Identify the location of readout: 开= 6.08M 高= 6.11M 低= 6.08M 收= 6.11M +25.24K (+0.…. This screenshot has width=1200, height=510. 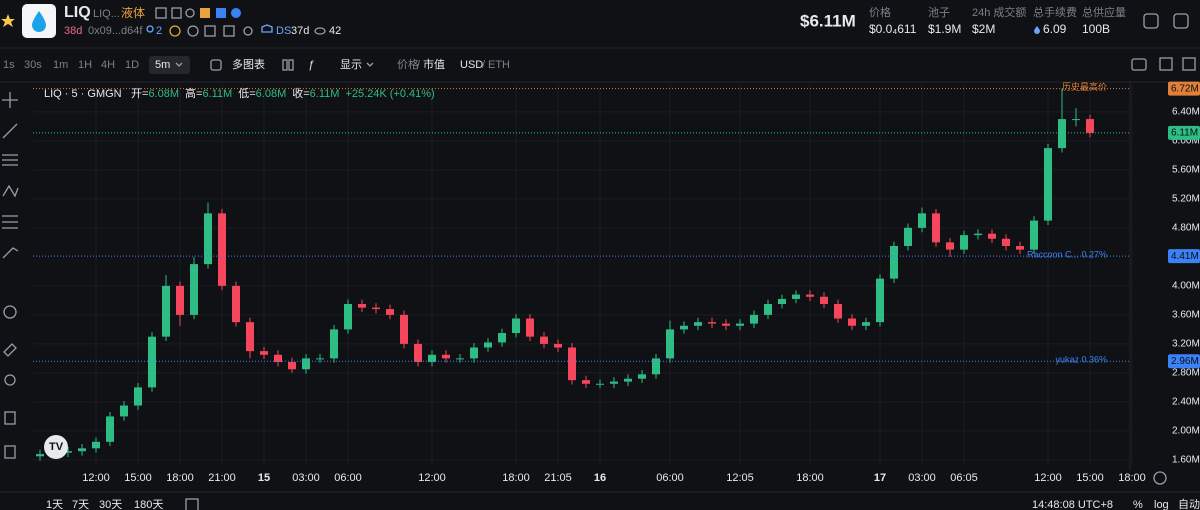
(283, 93).